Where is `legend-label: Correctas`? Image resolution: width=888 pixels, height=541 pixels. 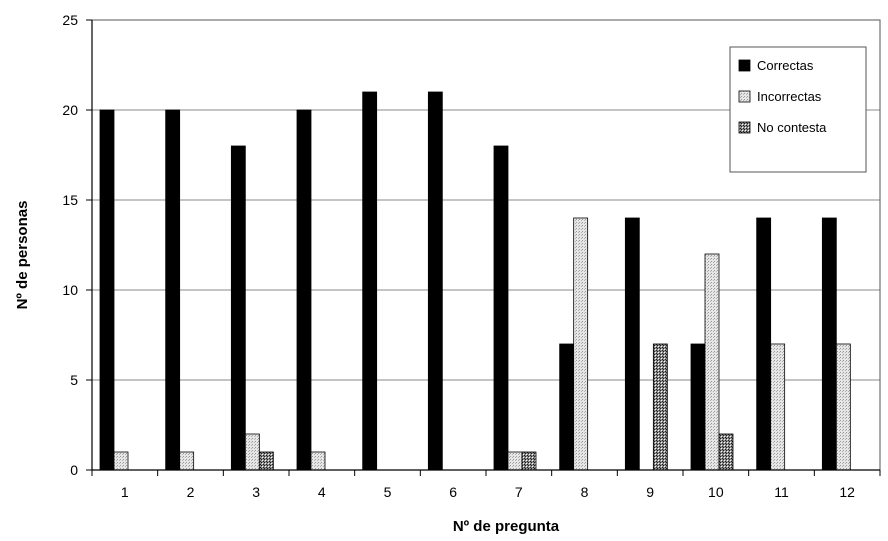 legend-label: Correctas is located at coordinates (785, 65).